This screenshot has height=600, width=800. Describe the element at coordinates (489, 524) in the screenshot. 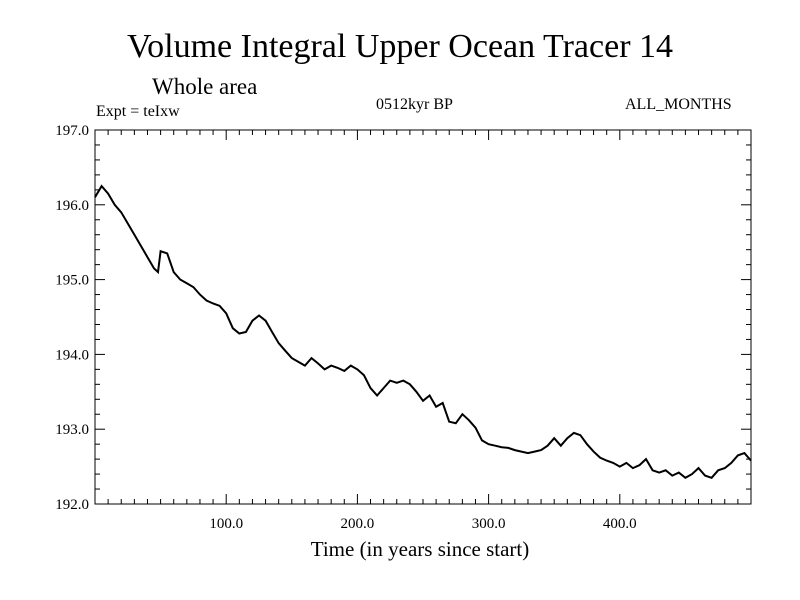

I see `x-tick-label: 300.0` at that location.